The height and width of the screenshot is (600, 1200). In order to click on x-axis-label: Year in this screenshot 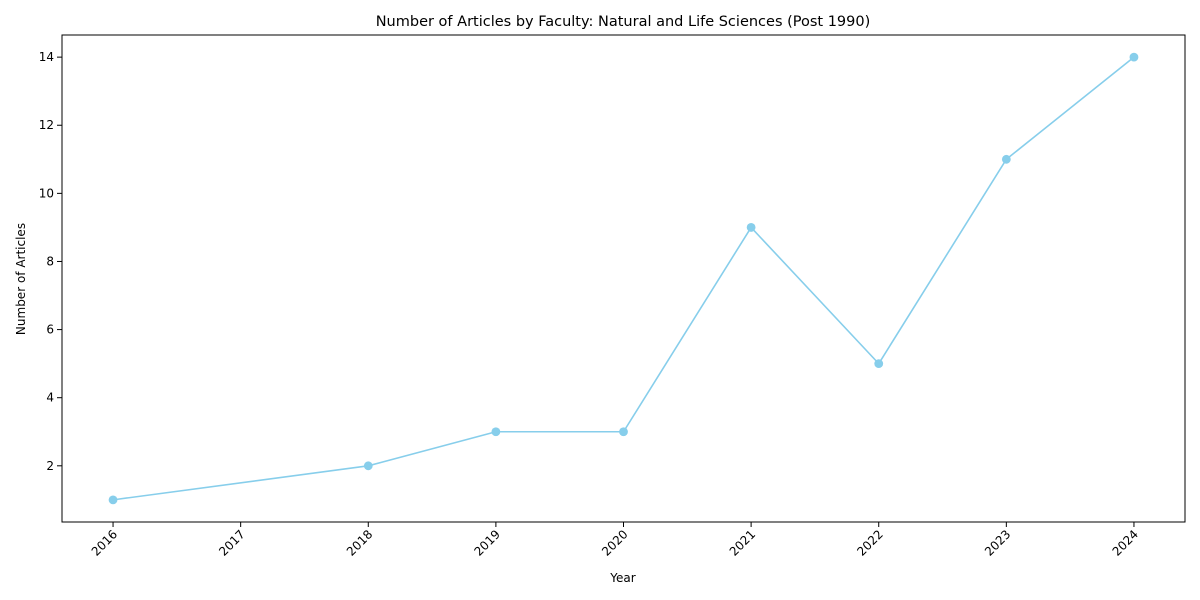, I will do `click(622, 578)`.